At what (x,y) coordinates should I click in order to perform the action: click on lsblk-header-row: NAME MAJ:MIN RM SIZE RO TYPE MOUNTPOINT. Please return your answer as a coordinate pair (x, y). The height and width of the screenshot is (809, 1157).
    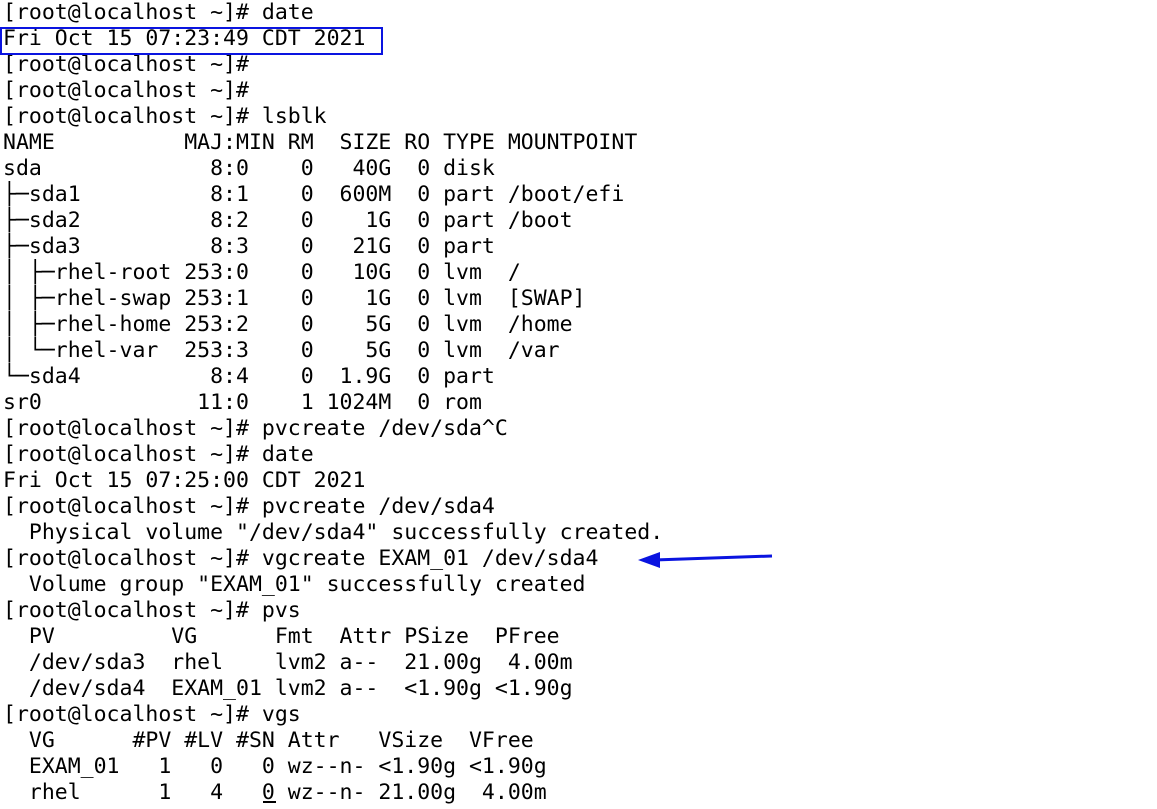
    Looking at the image, I should click on (320, 142).